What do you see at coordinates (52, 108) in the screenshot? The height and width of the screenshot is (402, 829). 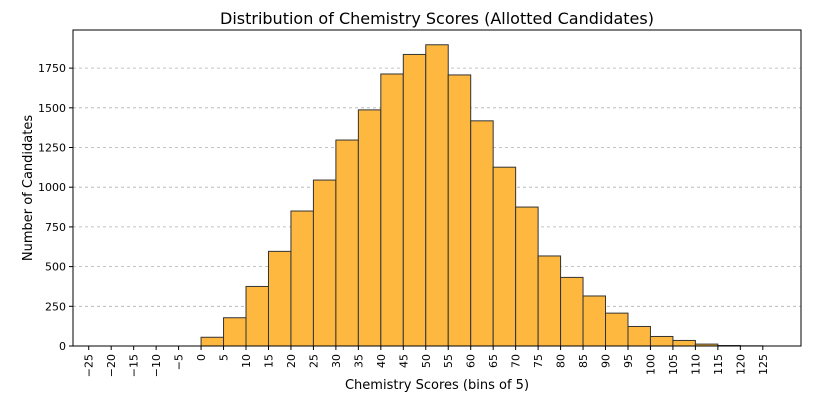 I see `y-tick-label: 1500` at bounding box center [52, 108].